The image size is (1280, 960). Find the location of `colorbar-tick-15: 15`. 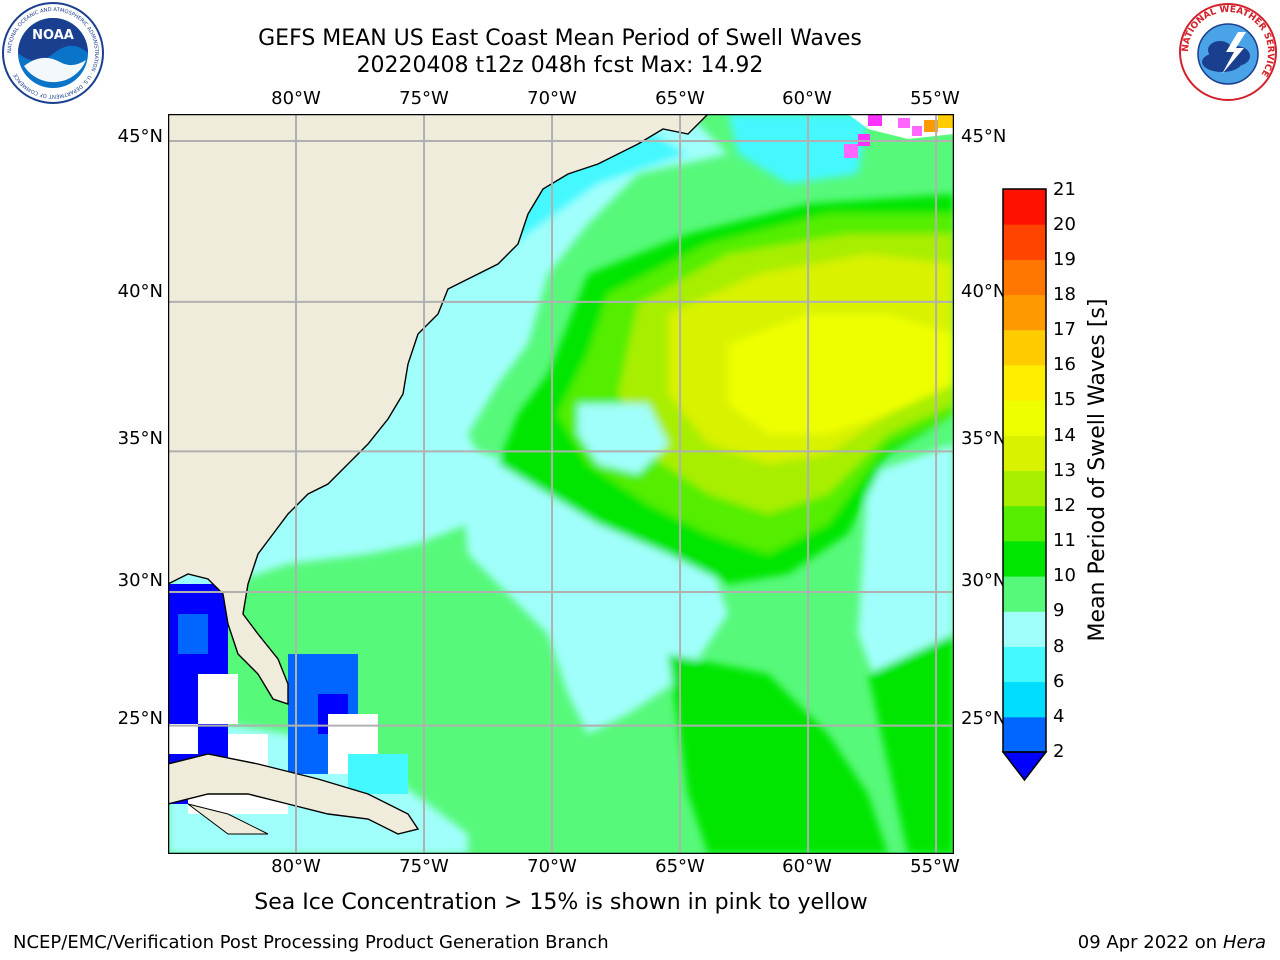

colorbar-tick-15: 15 is located at coordinates (1064, 399).